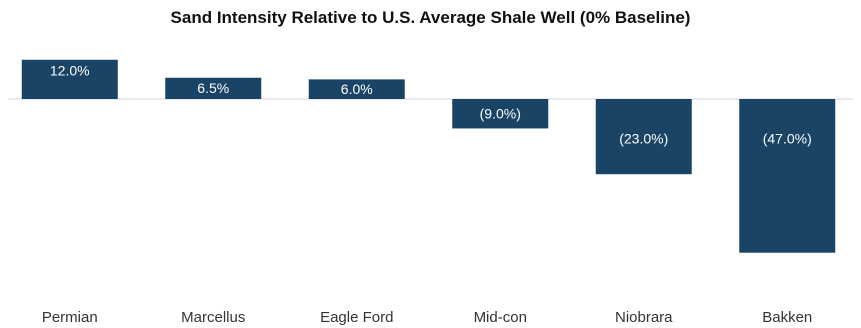 This screenshot has height=328, width=861. What do you see at coordinates (69, 79) in the screenshot?
I see `bar-permian` at bounding box center [69, 79].